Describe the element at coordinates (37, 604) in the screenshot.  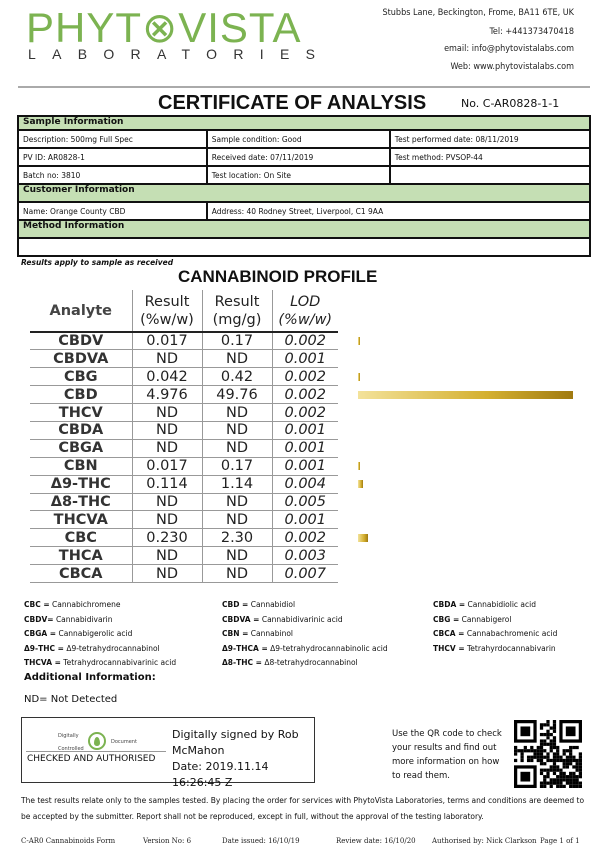
I see `abbreviation-key: CBC =` at that location.